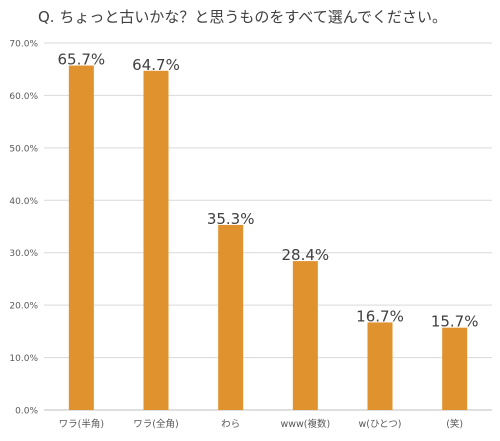 This screenshot has width=500, height=441. What do you see at coordinates (155, 424) in the screenshot?
I see `x-tick-label: ワラ(全角)` at bounding box center [155, 424].